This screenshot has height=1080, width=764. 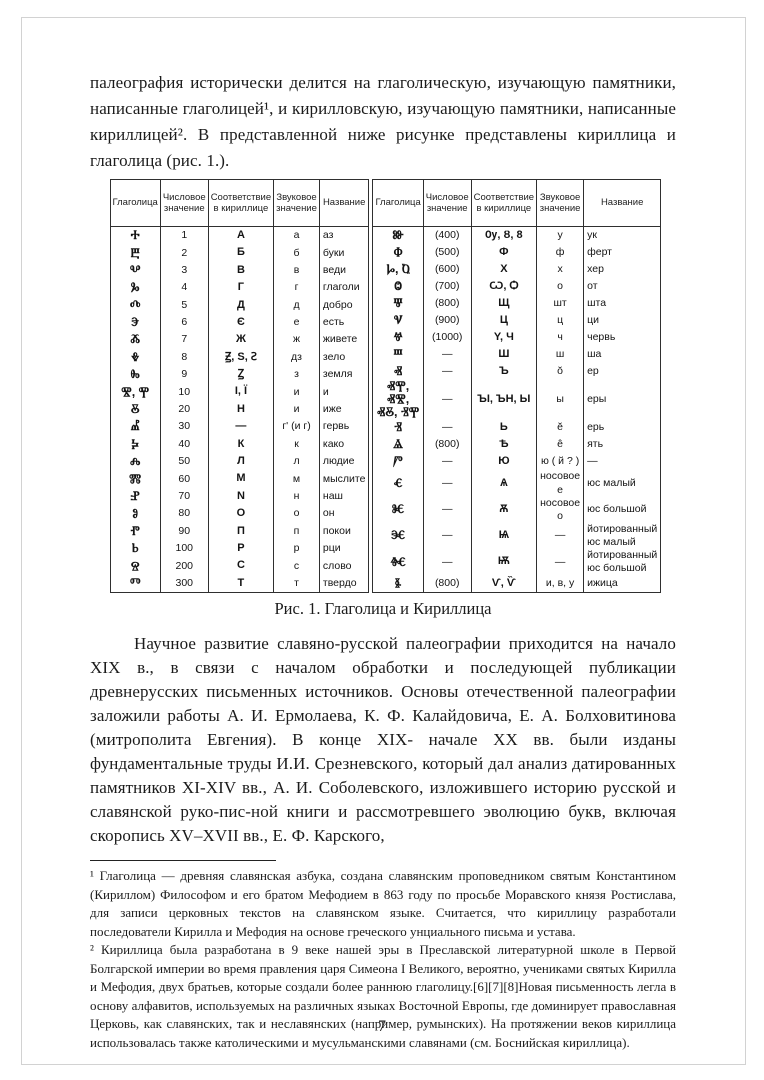 What do you see at coordinates (504, 252) in the screenshot?
I see `cyrillic-correspondence: Ф` at bounding box center [504, 252].